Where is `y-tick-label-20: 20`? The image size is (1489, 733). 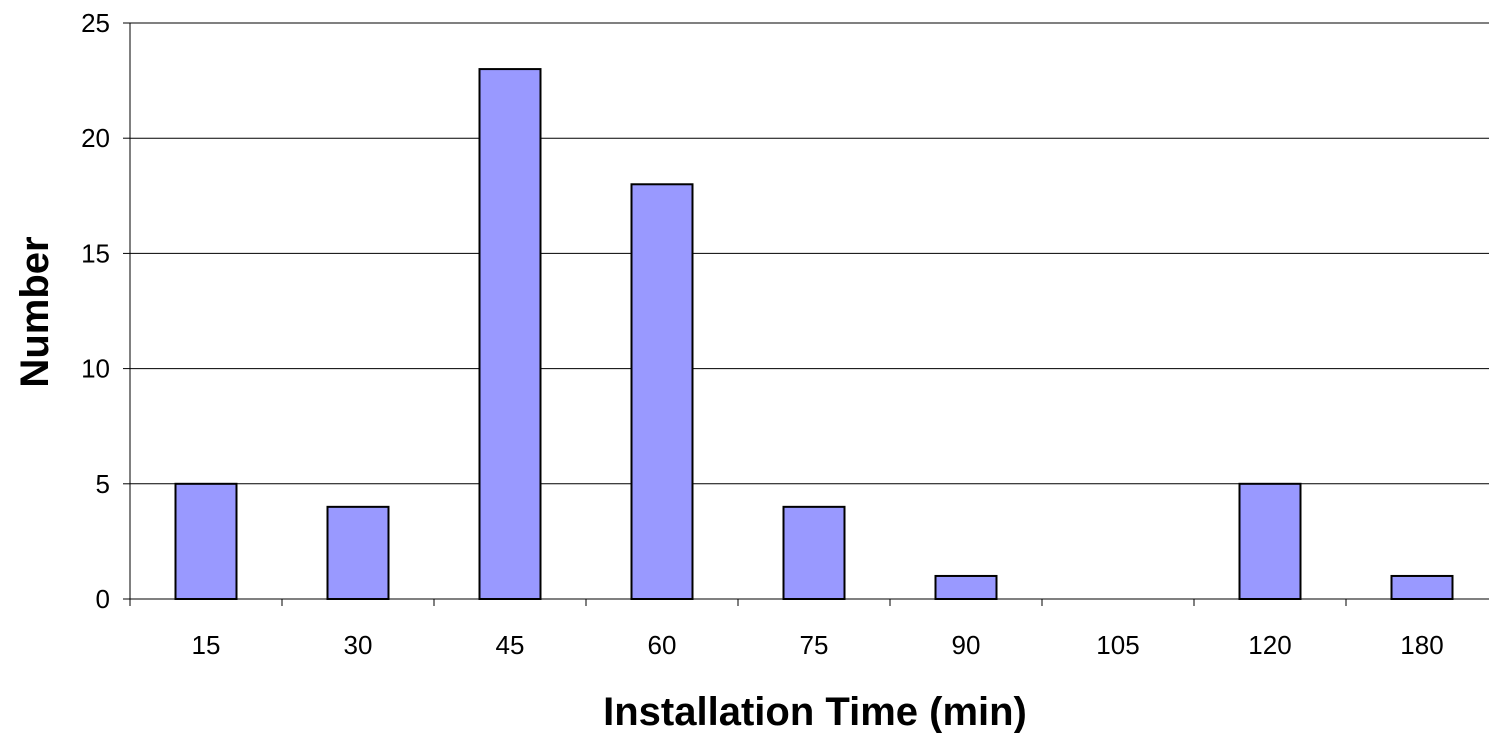
y-tick-label-20: 20 is located at coordinates (95, 138).